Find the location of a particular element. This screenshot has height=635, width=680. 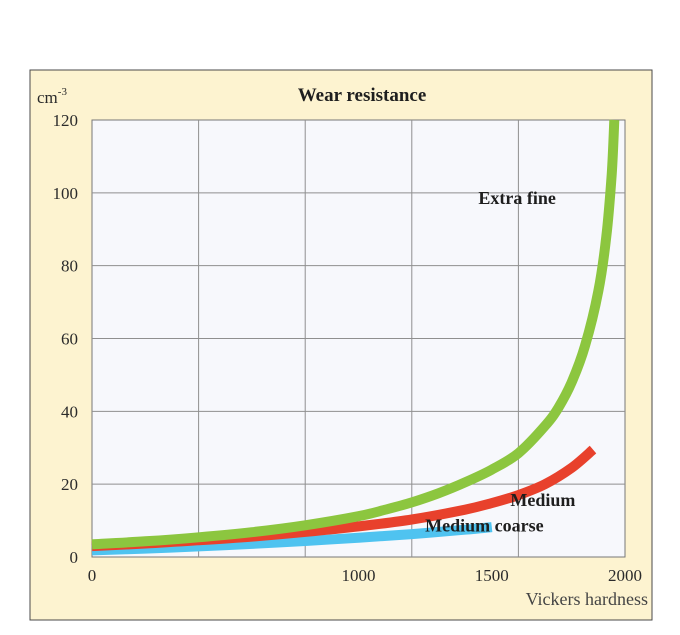

y-tick-label: 20 is located at coordinates (69, 484).